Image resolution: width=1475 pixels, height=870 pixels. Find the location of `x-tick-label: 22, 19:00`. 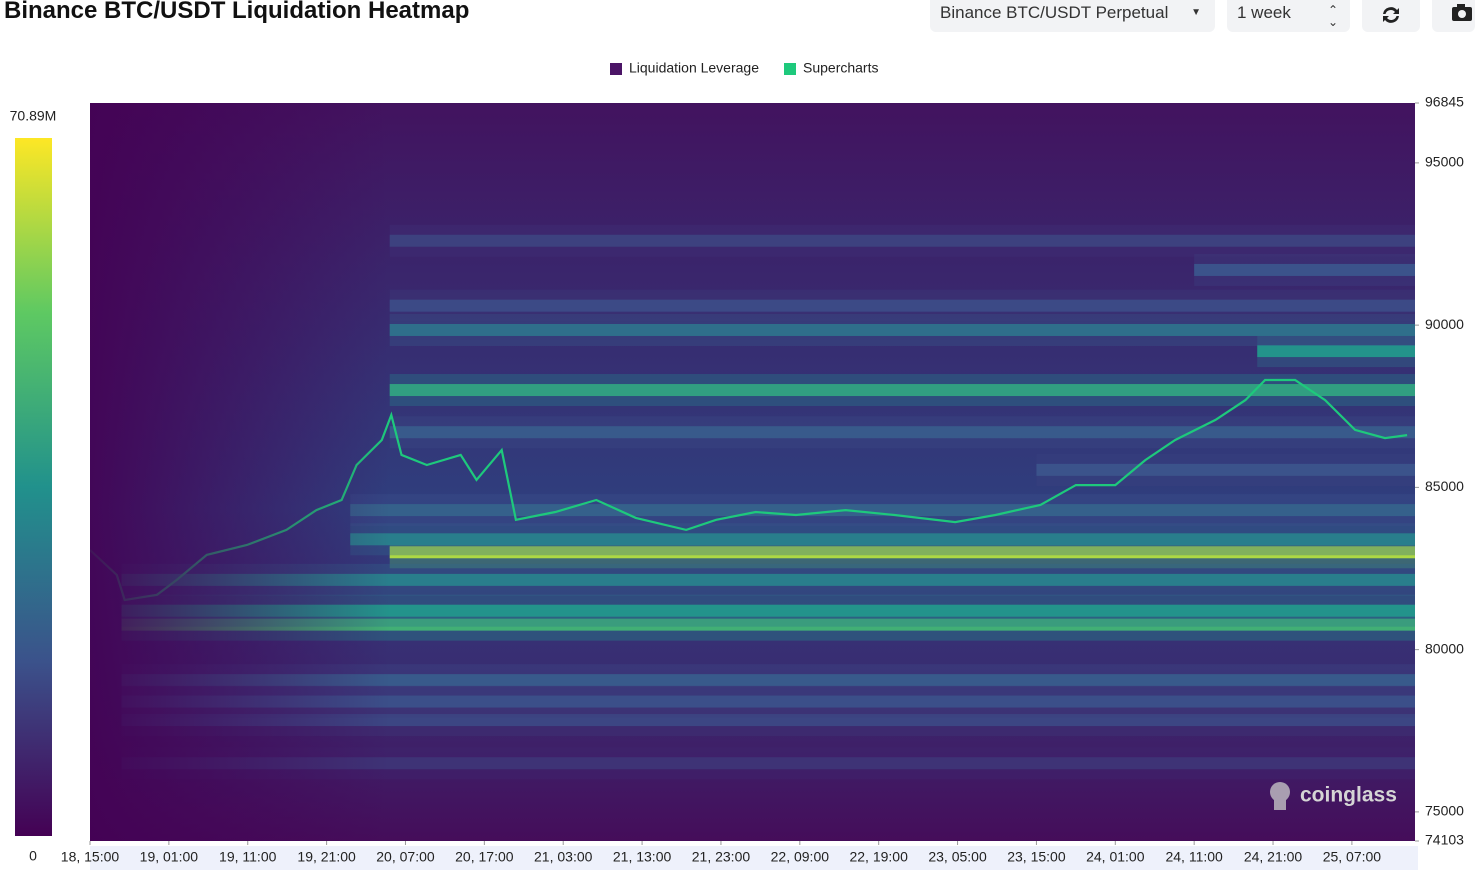

x-tick-label: 22, 19:00 is located at coordinates (878, 857).